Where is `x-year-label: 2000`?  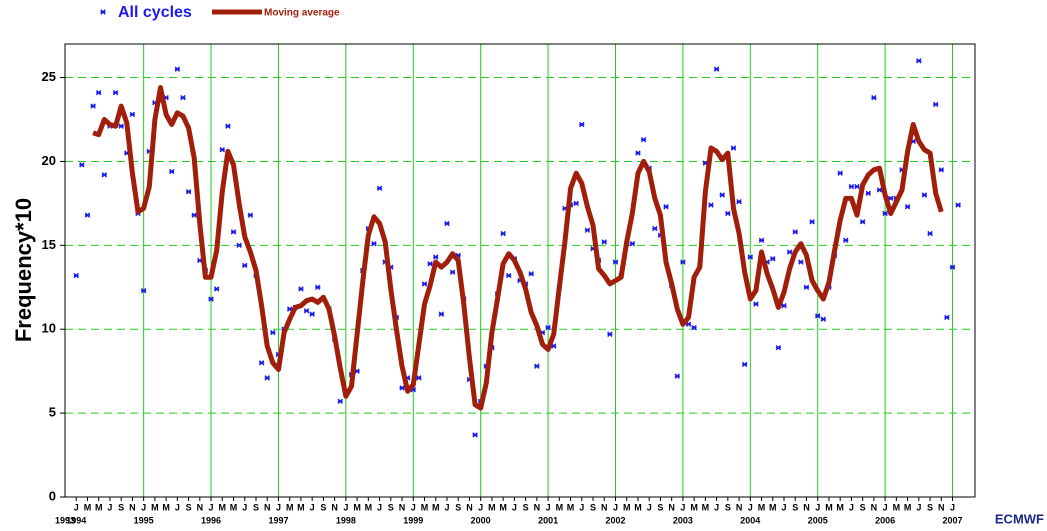 x-year-label: 2000 is located at coordinates (481, 520).